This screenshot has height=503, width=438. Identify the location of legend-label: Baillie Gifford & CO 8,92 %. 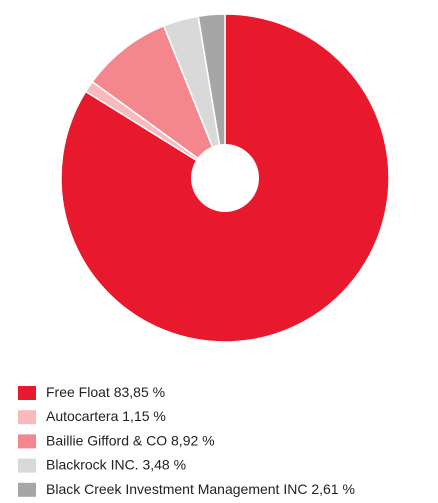
(130, 440).